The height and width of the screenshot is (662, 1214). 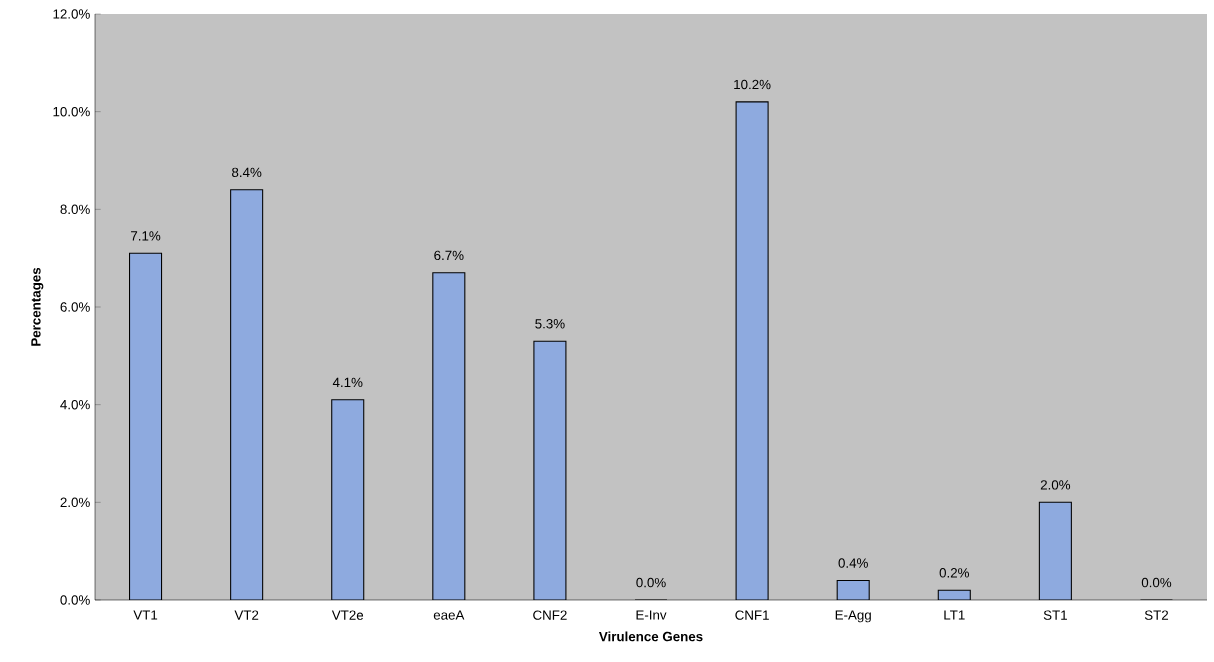 What do you see at coordinates (449, 615) in the screenshot?
I see `x-tick-label: eaeA` at bounding box center [449, 615].